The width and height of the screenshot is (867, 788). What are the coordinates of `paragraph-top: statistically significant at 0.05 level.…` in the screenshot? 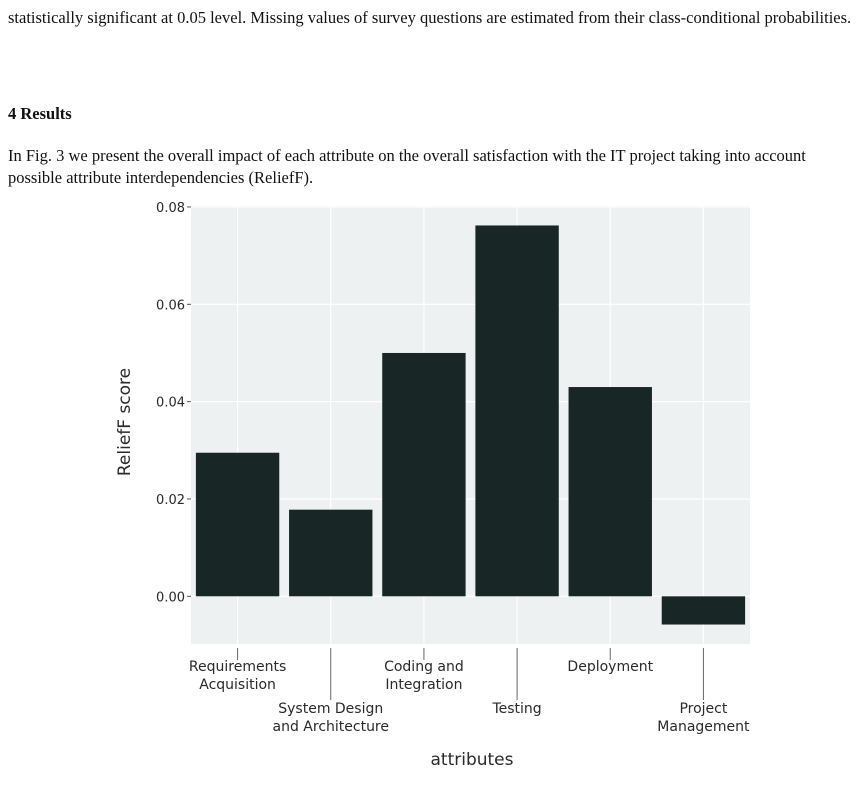 It's located at (430, 17).